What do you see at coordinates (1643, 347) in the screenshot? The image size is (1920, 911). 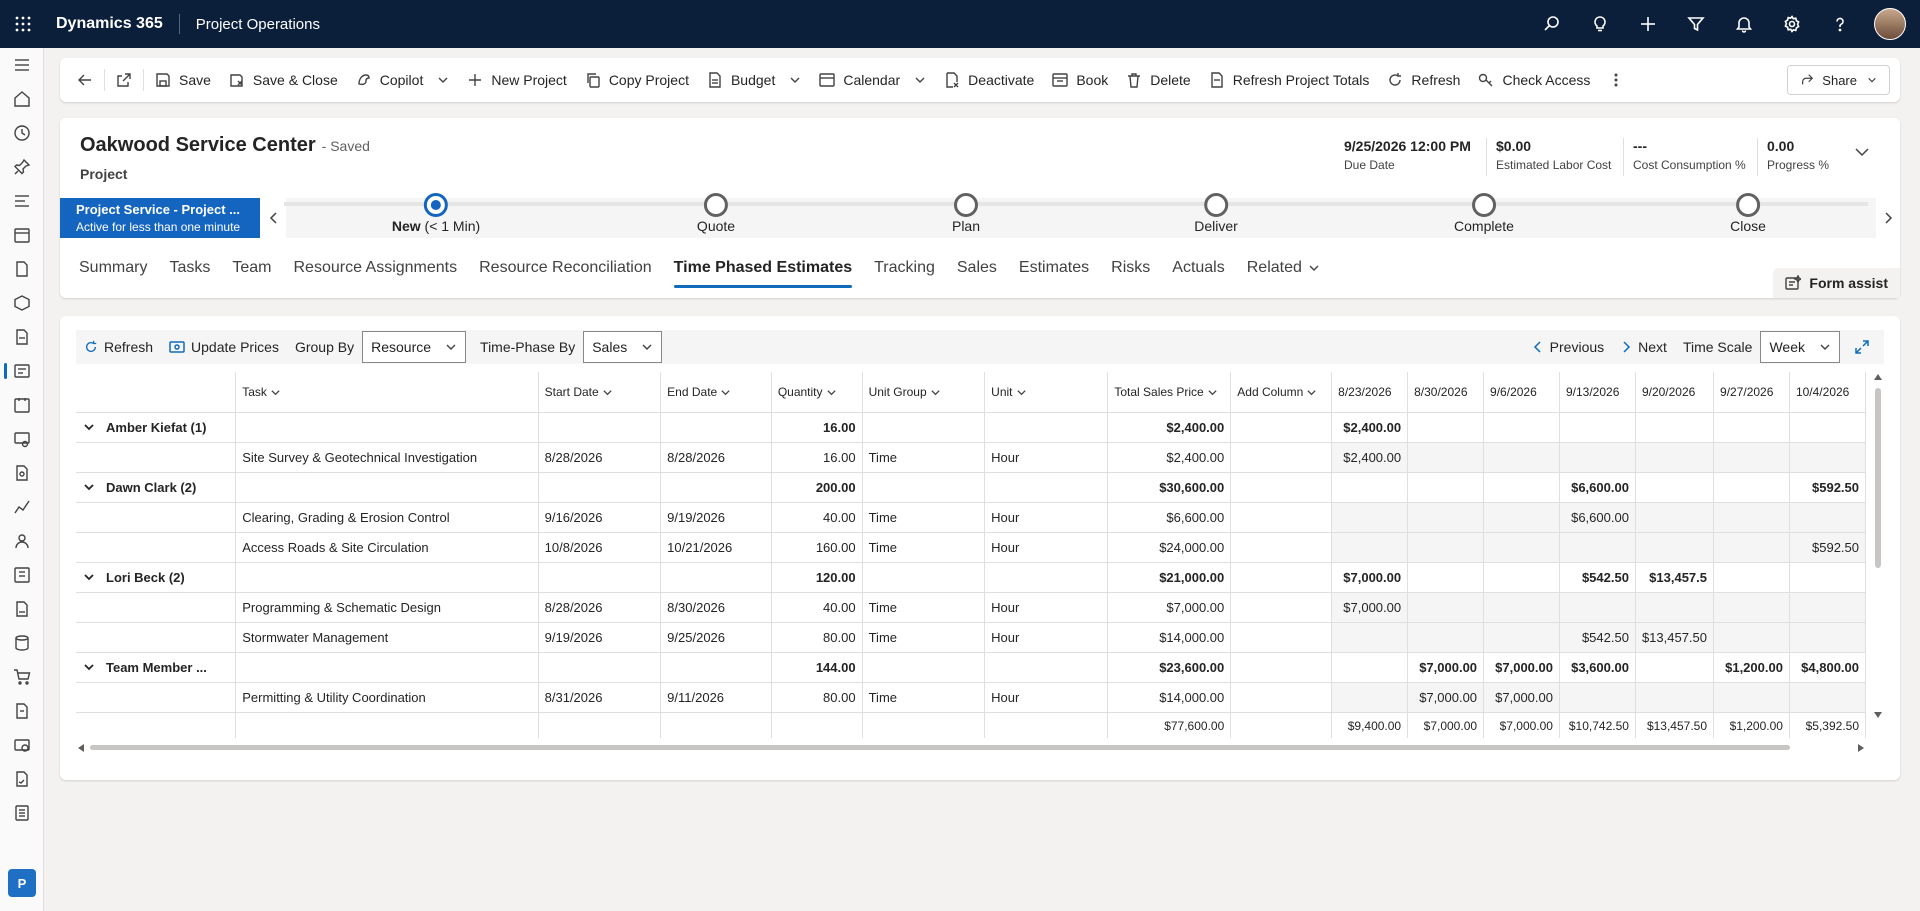 I see `next-button: Next` at bounding box center [1643, 347].